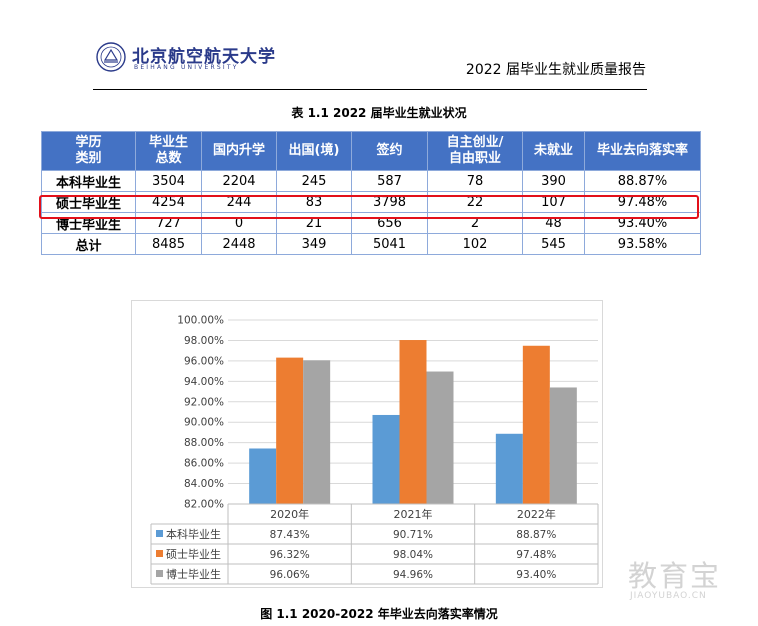 The height and width of the screenshot is (626, 758). Describe the element at coordinates (88, 244) in the screenshot. I see `row-label: 总计` at that location.